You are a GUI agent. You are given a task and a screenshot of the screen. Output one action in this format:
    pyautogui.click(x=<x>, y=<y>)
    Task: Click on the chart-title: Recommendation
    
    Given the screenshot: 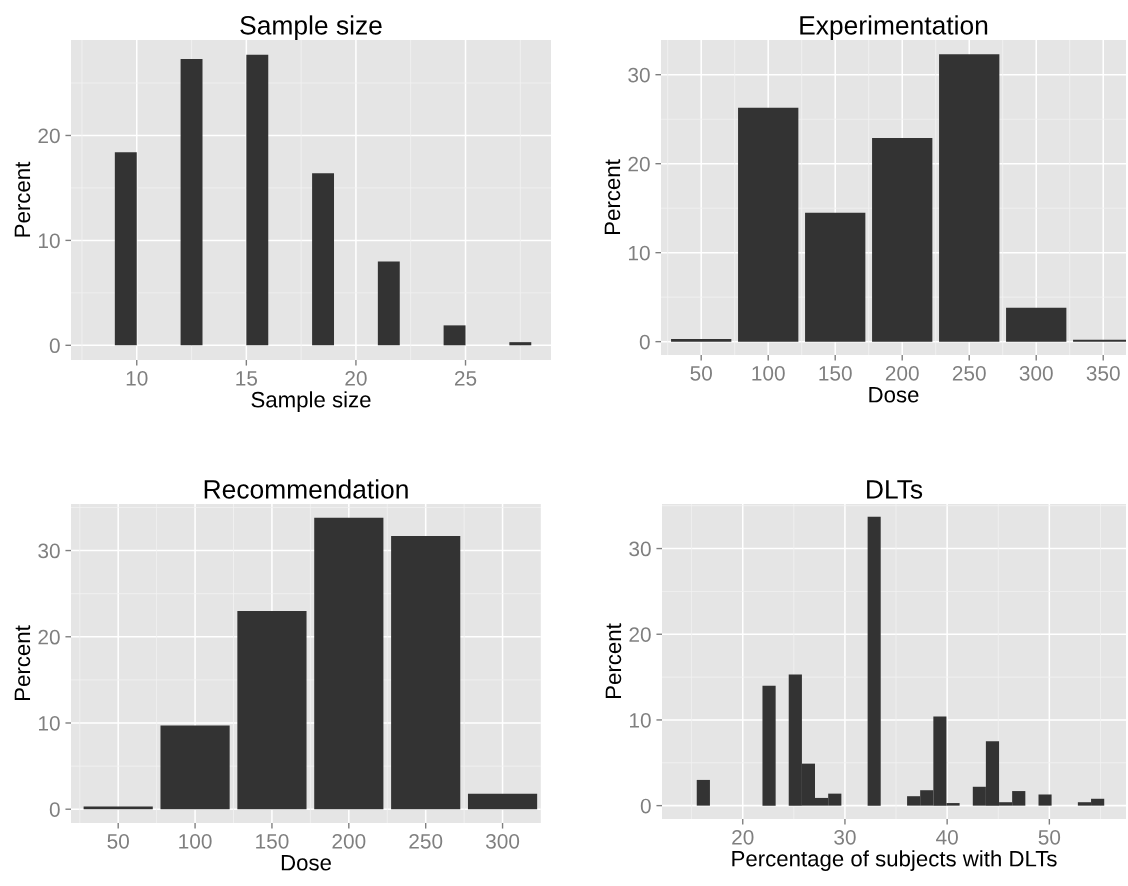 What is the action you would take?
    pyautogui.click(x=306, y=489)
    